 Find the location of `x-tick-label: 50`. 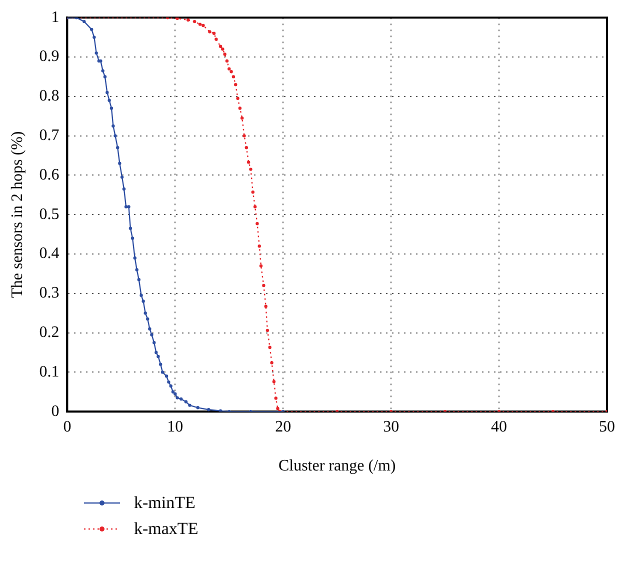

x-tick-label: 50 is located at coordinates (607, 427).